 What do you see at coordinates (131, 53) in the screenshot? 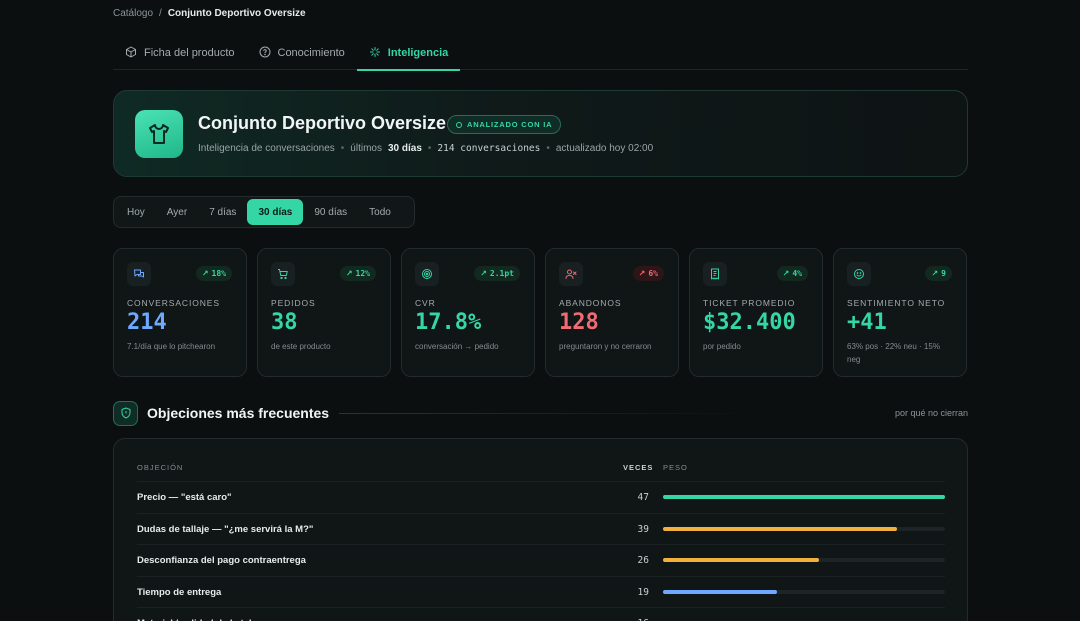
I see `box-icon` at bounding box center [131, 53].